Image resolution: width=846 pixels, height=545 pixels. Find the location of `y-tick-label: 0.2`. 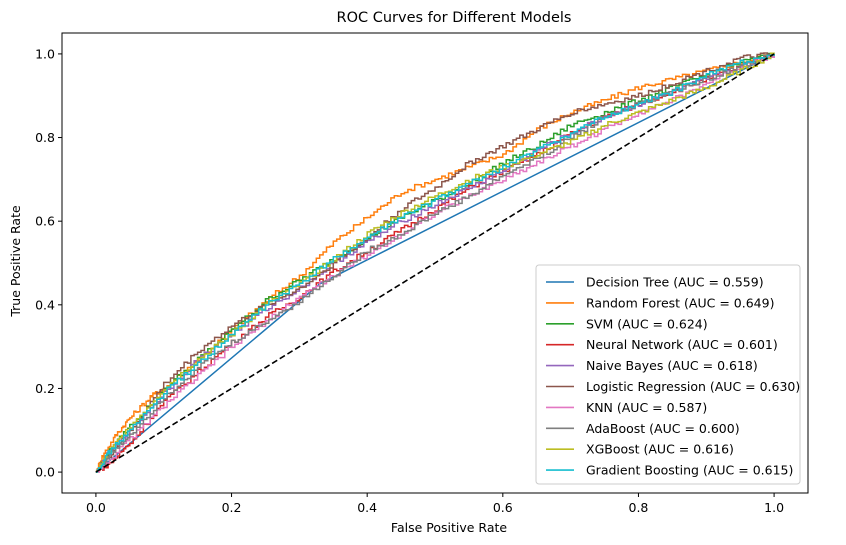

y-tick-label: 0.2 is located at coordinates (45, 388).